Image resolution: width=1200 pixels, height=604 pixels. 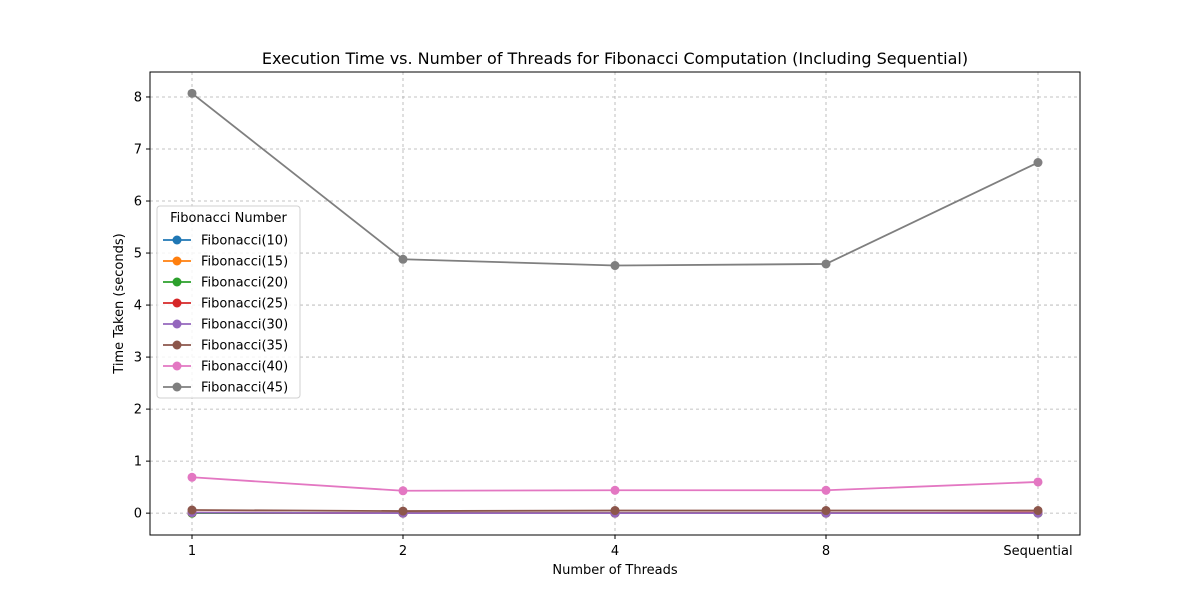 What do you see at coordinates (138, 410) in the screenshot?
I see `y-tick-label: 2` at bounding box center [138, 410].